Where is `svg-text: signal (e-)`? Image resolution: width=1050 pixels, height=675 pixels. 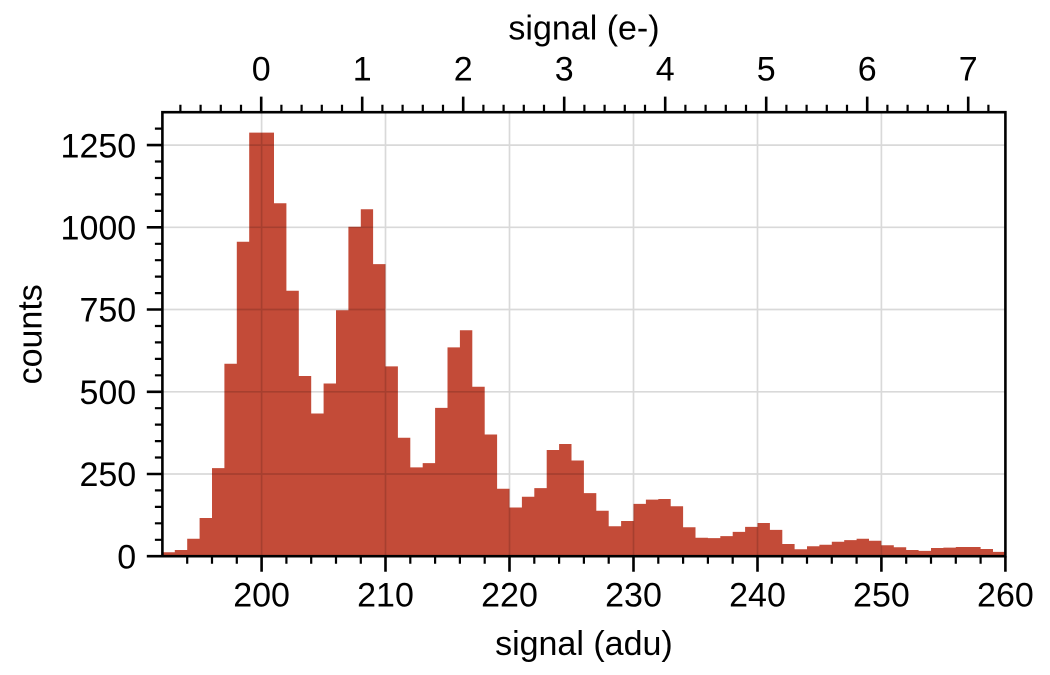 svg-text: signal (e-) is located at coordinates (583, 29).